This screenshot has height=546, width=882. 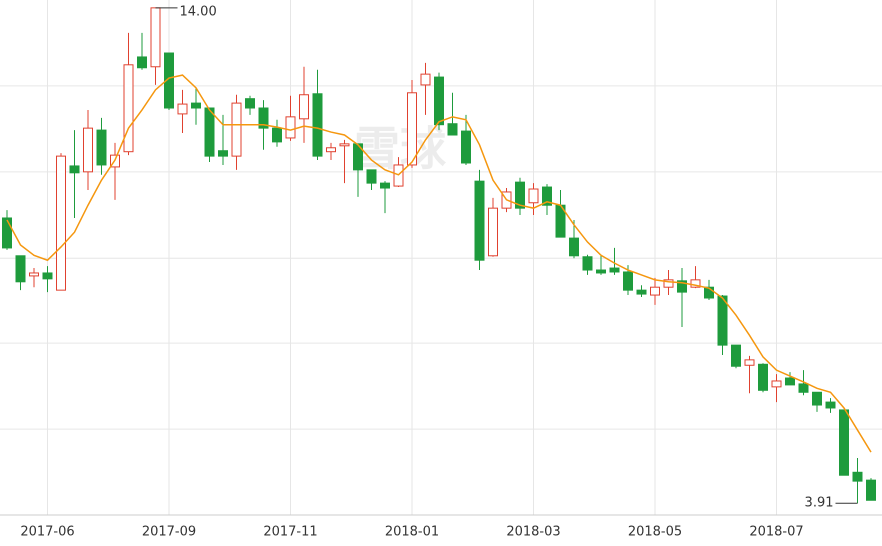 I want to click on x-tick-label: 2017-09, so click(x=169, y=532).